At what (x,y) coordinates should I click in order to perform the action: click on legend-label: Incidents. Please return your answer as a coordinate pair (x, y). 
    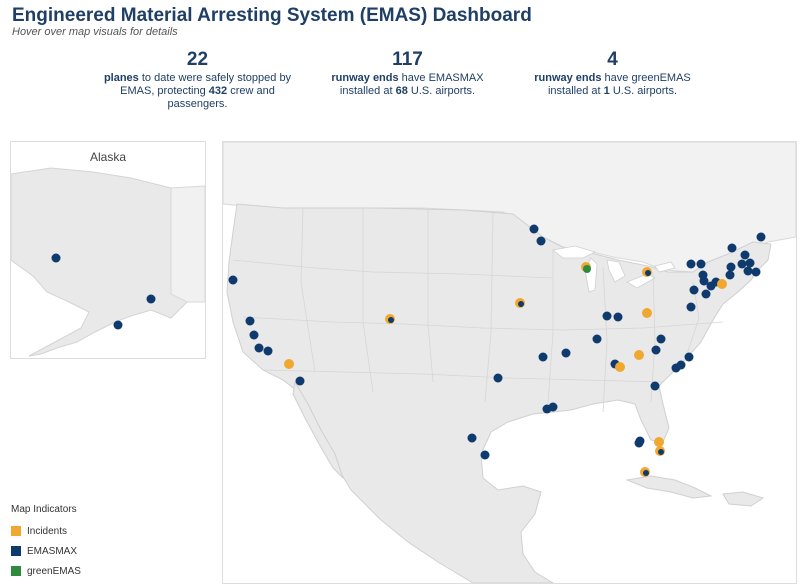
    Looking at the image, I should click on (47, 531).